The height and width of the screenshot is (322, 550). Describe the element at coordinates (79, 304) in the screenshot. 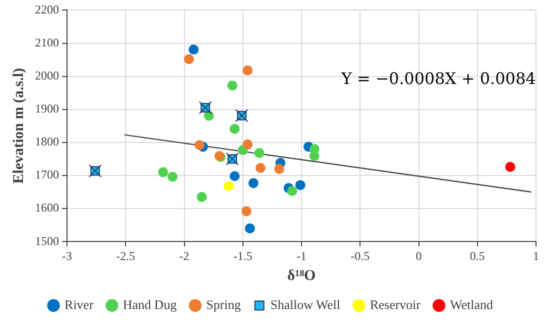

I see `legend-label: River` at that location.